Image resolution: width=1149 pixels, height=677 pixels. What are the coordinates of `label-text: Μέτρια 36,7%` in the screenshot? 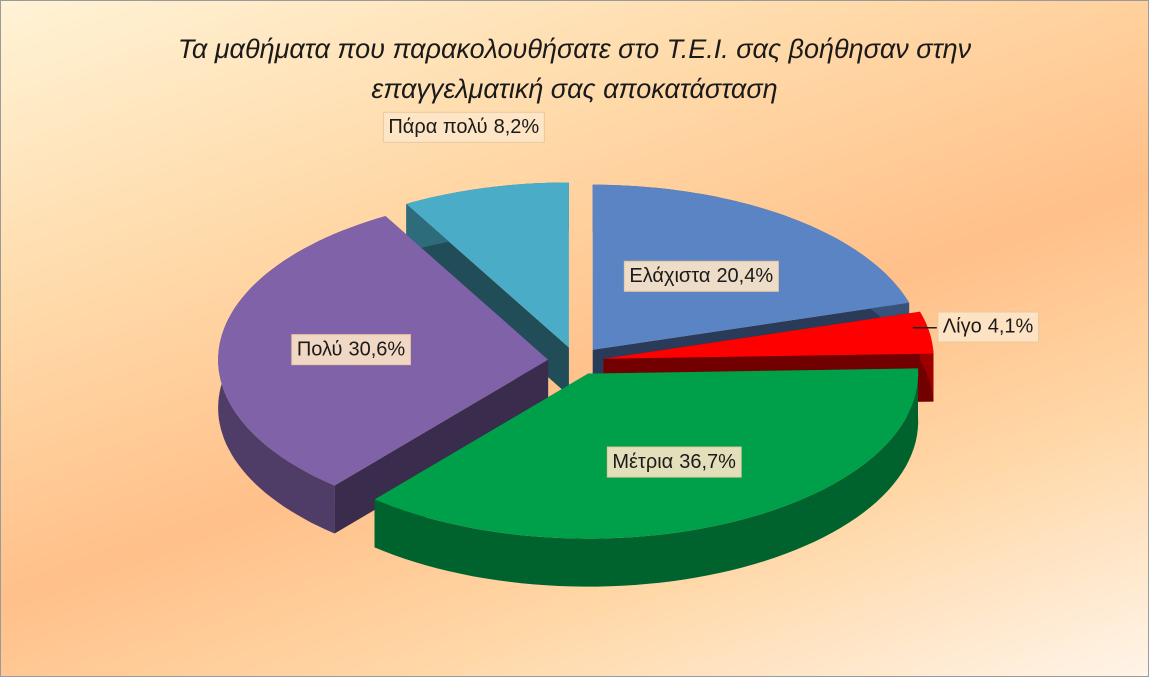 It's located at (674, 462).